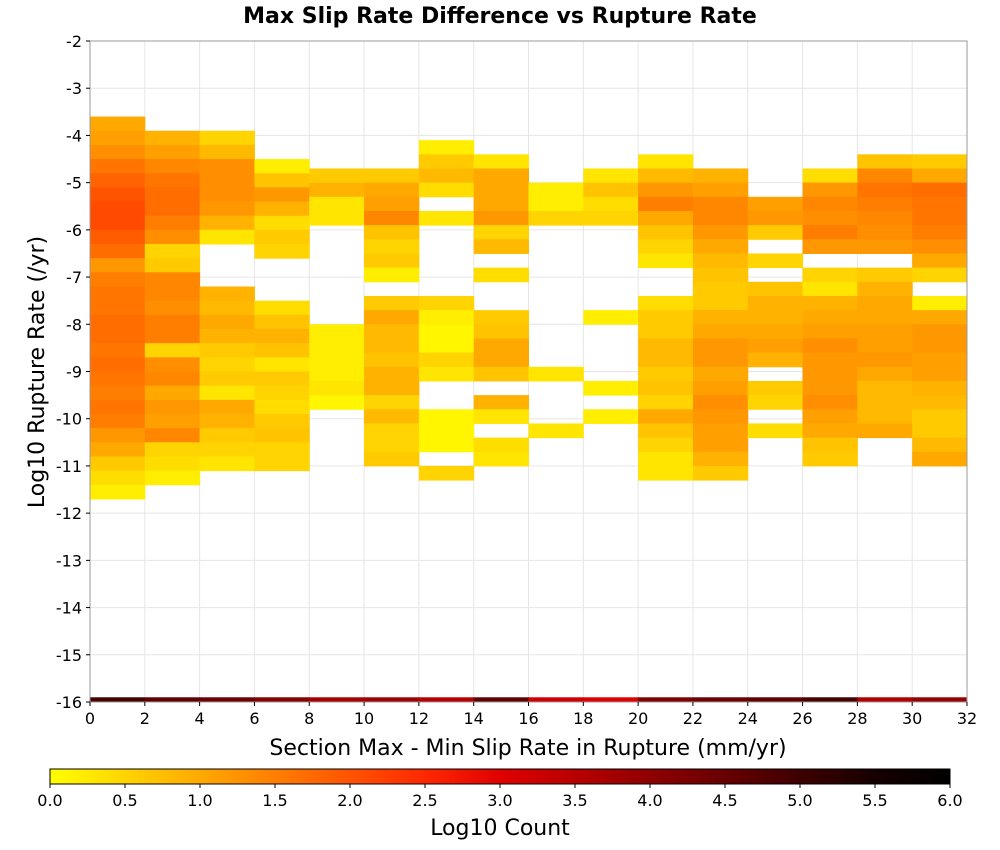 The image size is (1000, 850). What do you see at coordinates (74, 324) in the screenshot?
I see `y-tick-label: -8` at bounding box center [74, 324].